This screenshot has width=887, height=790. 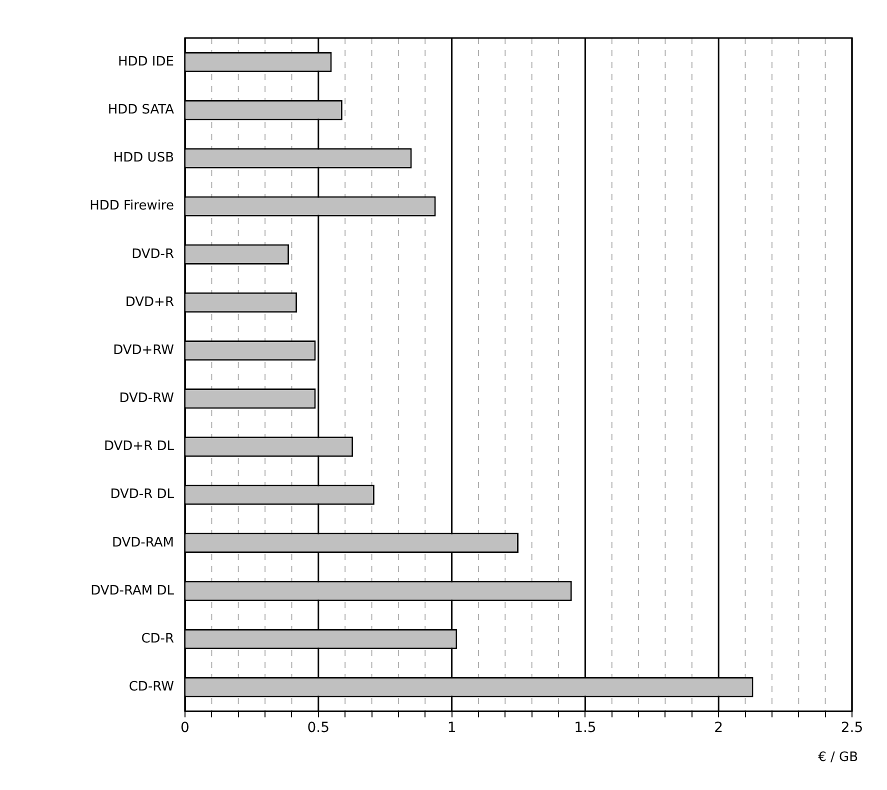 What do you see at coordinates (157, 638) in the screenshot?
I see `y-tick-label: CD-R` at bounding box center [157, 638].